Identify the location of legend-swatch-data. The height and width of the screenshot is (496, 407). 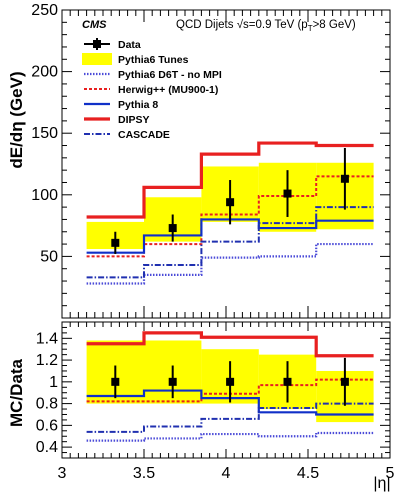
(97, 44).